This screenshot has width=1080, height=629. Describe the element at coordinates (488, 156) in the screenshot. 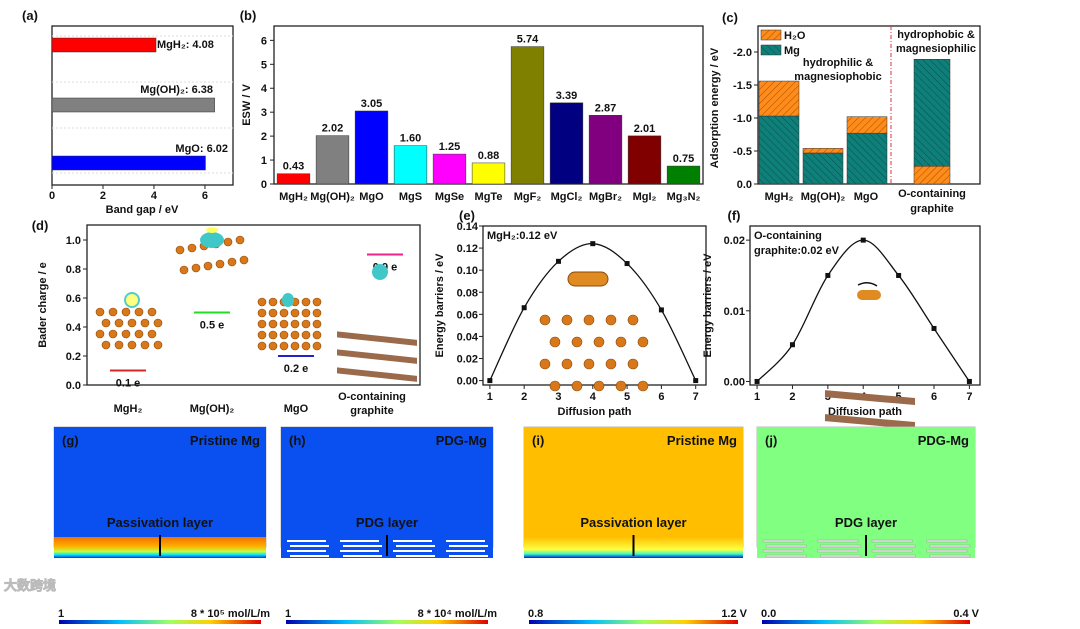

I see `value-label: 0.88` at that location.